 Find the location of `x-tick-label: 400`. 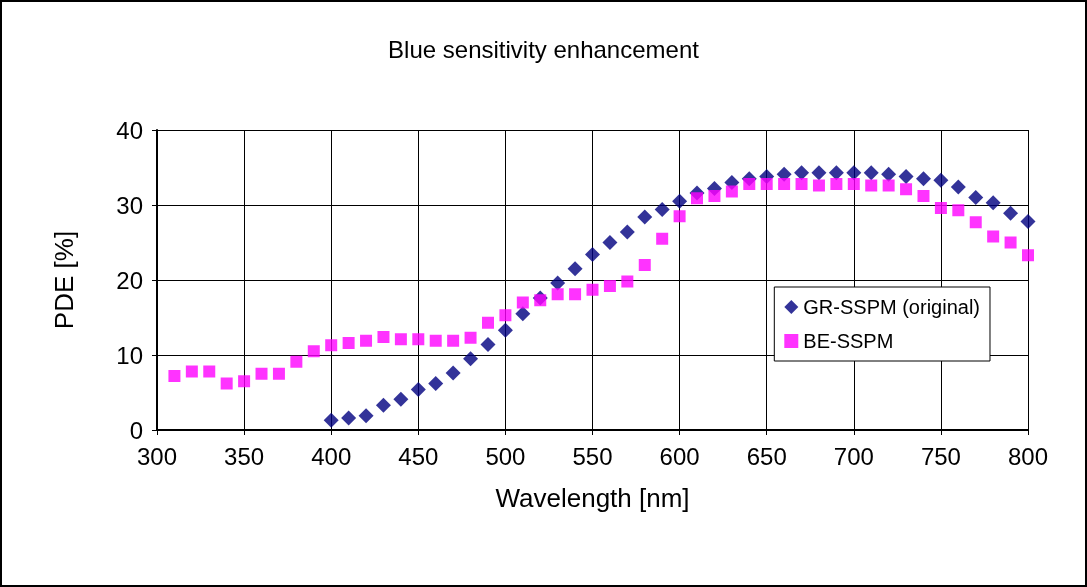

x-tick-label: 400 is located at coordinates (331, 456).